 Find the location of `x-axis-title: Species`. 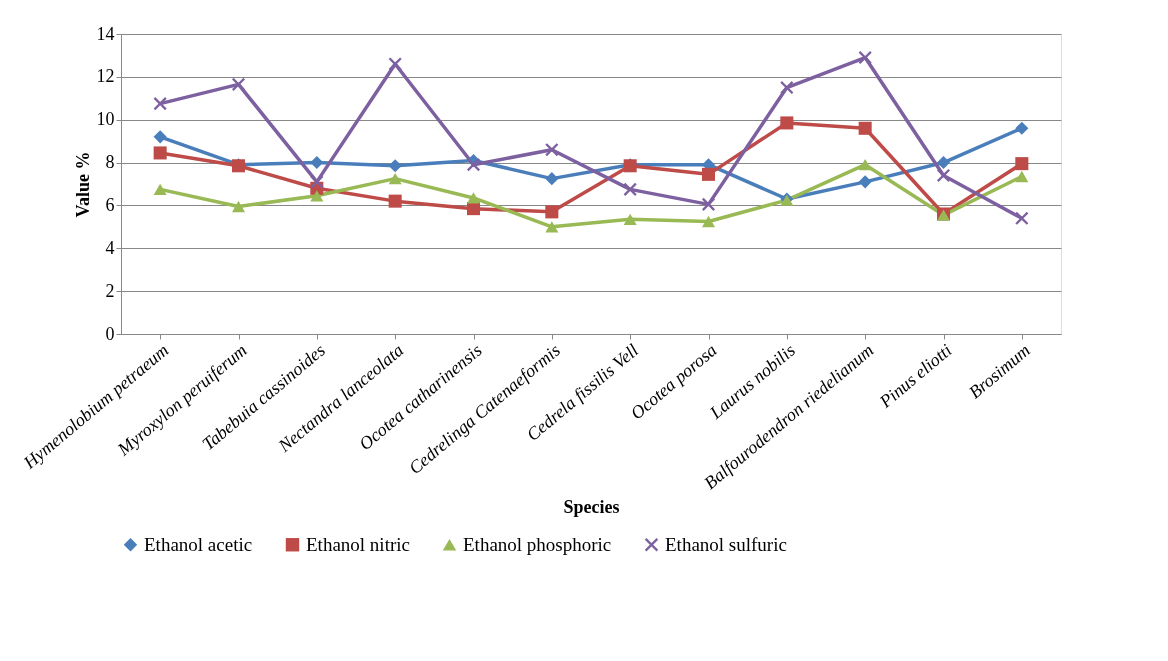

x-axis-title: Species is located at coordinates (591, 506).